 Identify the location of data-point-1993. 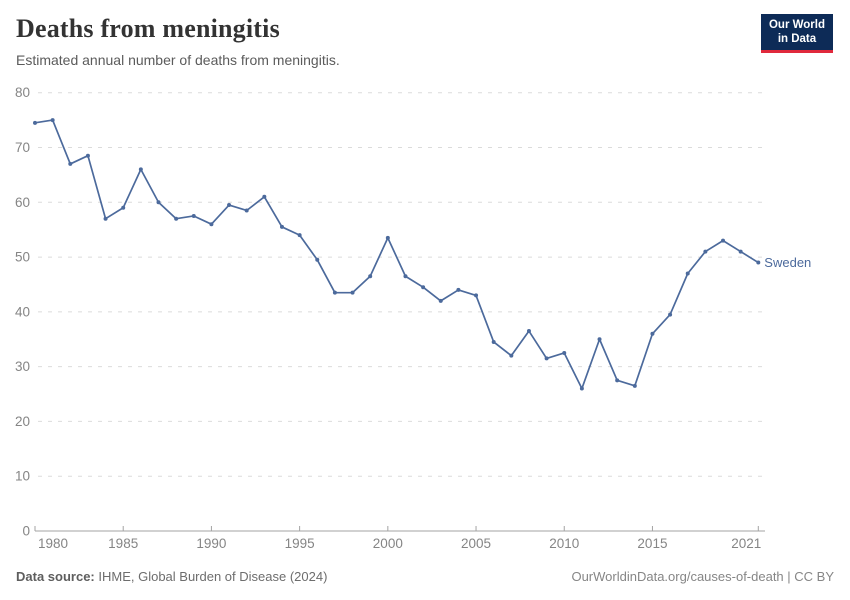
(264, 196).